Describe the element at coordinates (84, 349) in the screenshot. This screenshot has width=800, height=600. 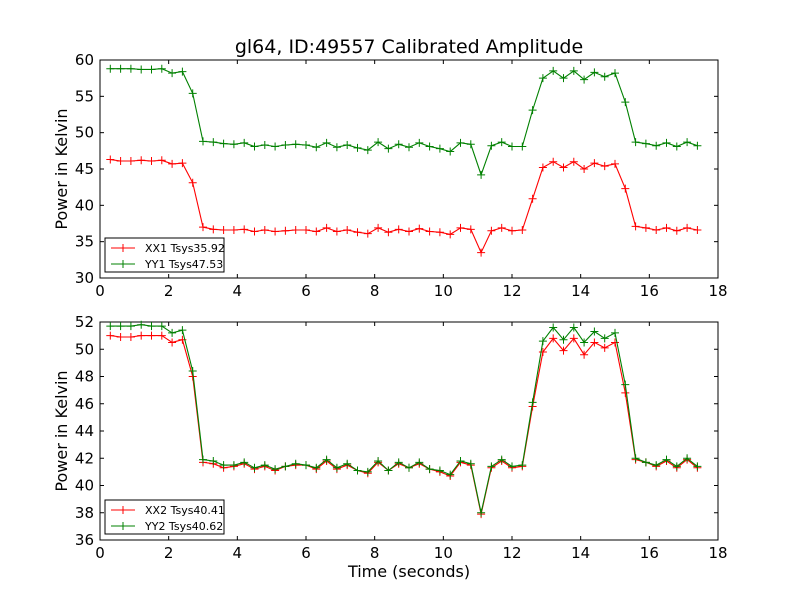
I see `y-tick-label: 50` at that location.